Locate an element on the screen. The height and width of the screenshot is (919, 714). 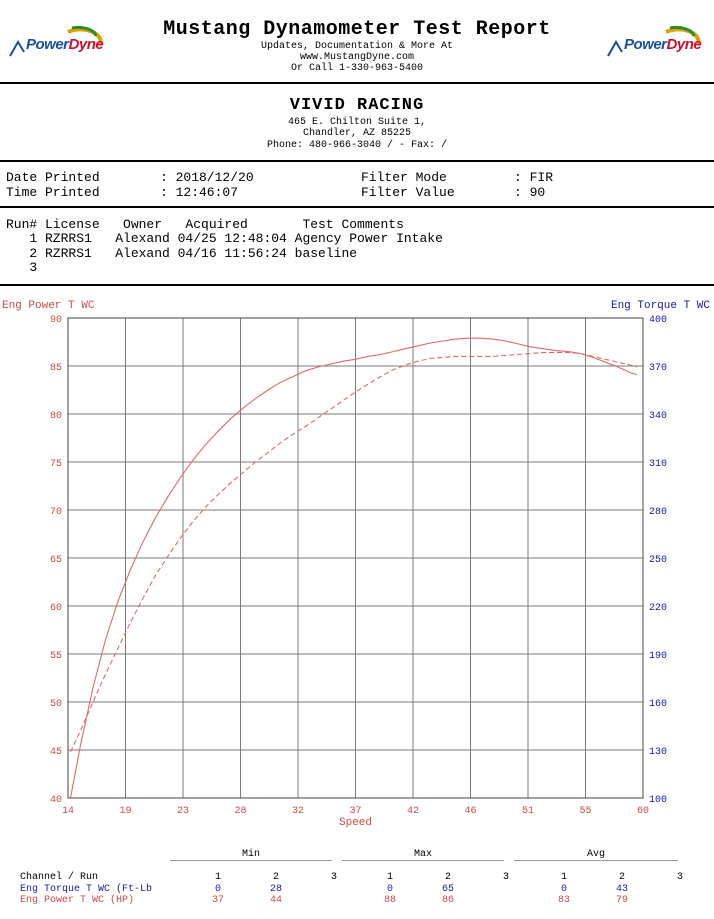
y-tick-label-right: 130 is located at coordinates (658, 752).